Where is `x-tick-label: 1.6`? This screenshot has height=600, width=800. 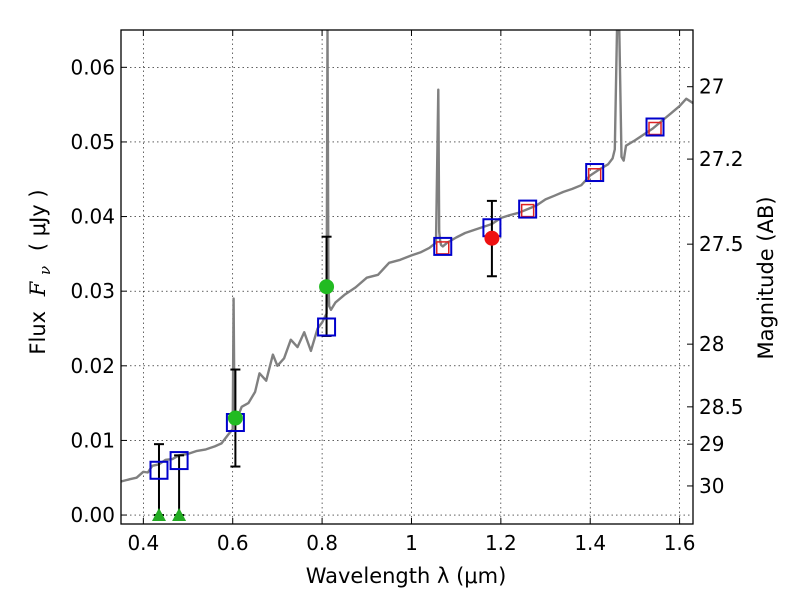
x-tick-label: 1.6 is located at coordinates (680, 543).